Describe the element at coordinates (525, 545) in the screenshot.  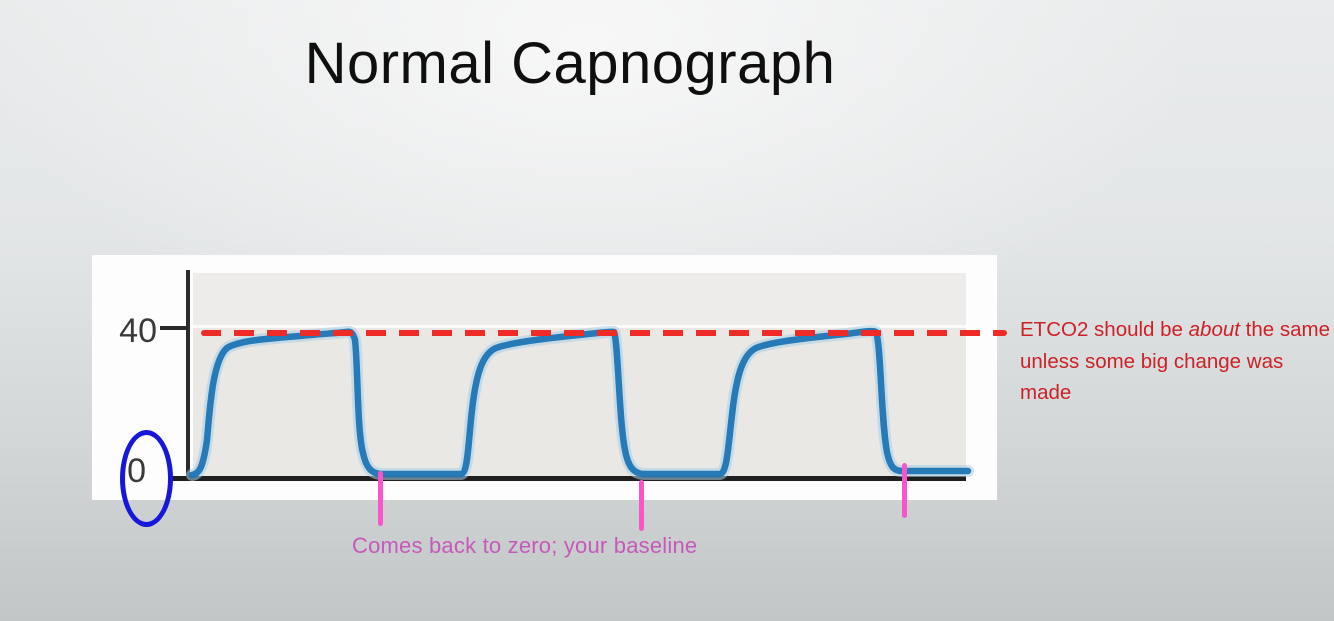
I see `baseline-caption: Comes back to zero; your baseline` at that location.